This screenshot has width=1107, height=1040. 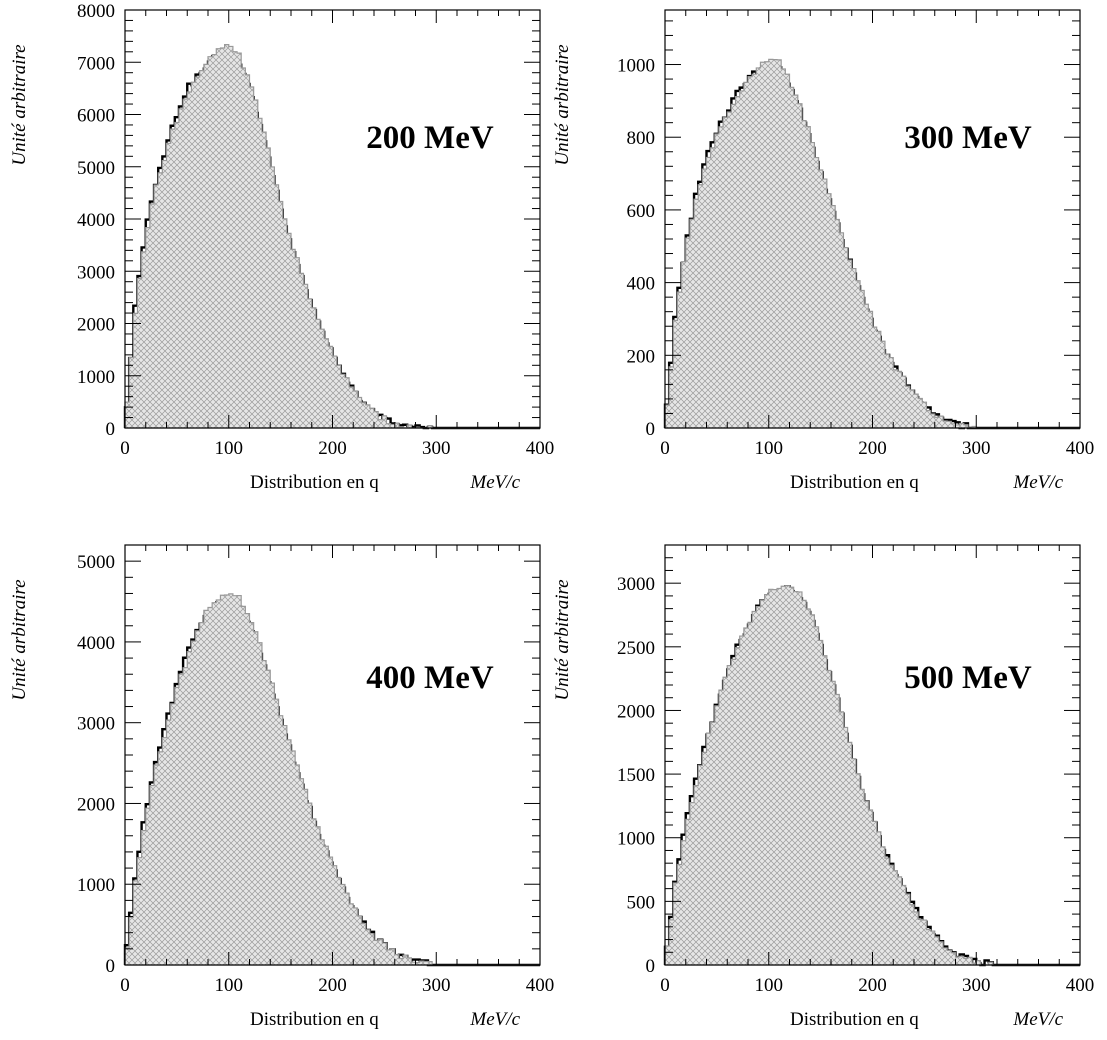 I want to click on energy-annotation: 200 MeV, so click(x=430, y=138).